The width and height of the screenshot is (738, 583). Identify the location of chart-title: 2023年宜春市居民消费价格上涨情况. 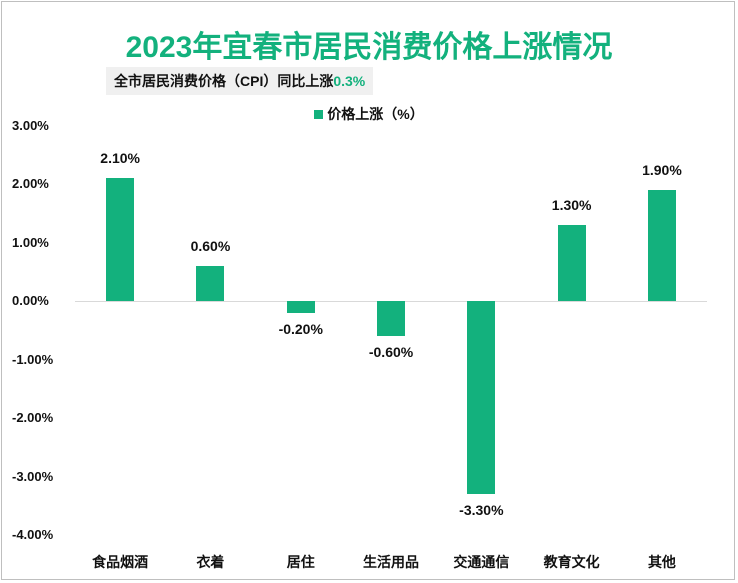
(369, 47).